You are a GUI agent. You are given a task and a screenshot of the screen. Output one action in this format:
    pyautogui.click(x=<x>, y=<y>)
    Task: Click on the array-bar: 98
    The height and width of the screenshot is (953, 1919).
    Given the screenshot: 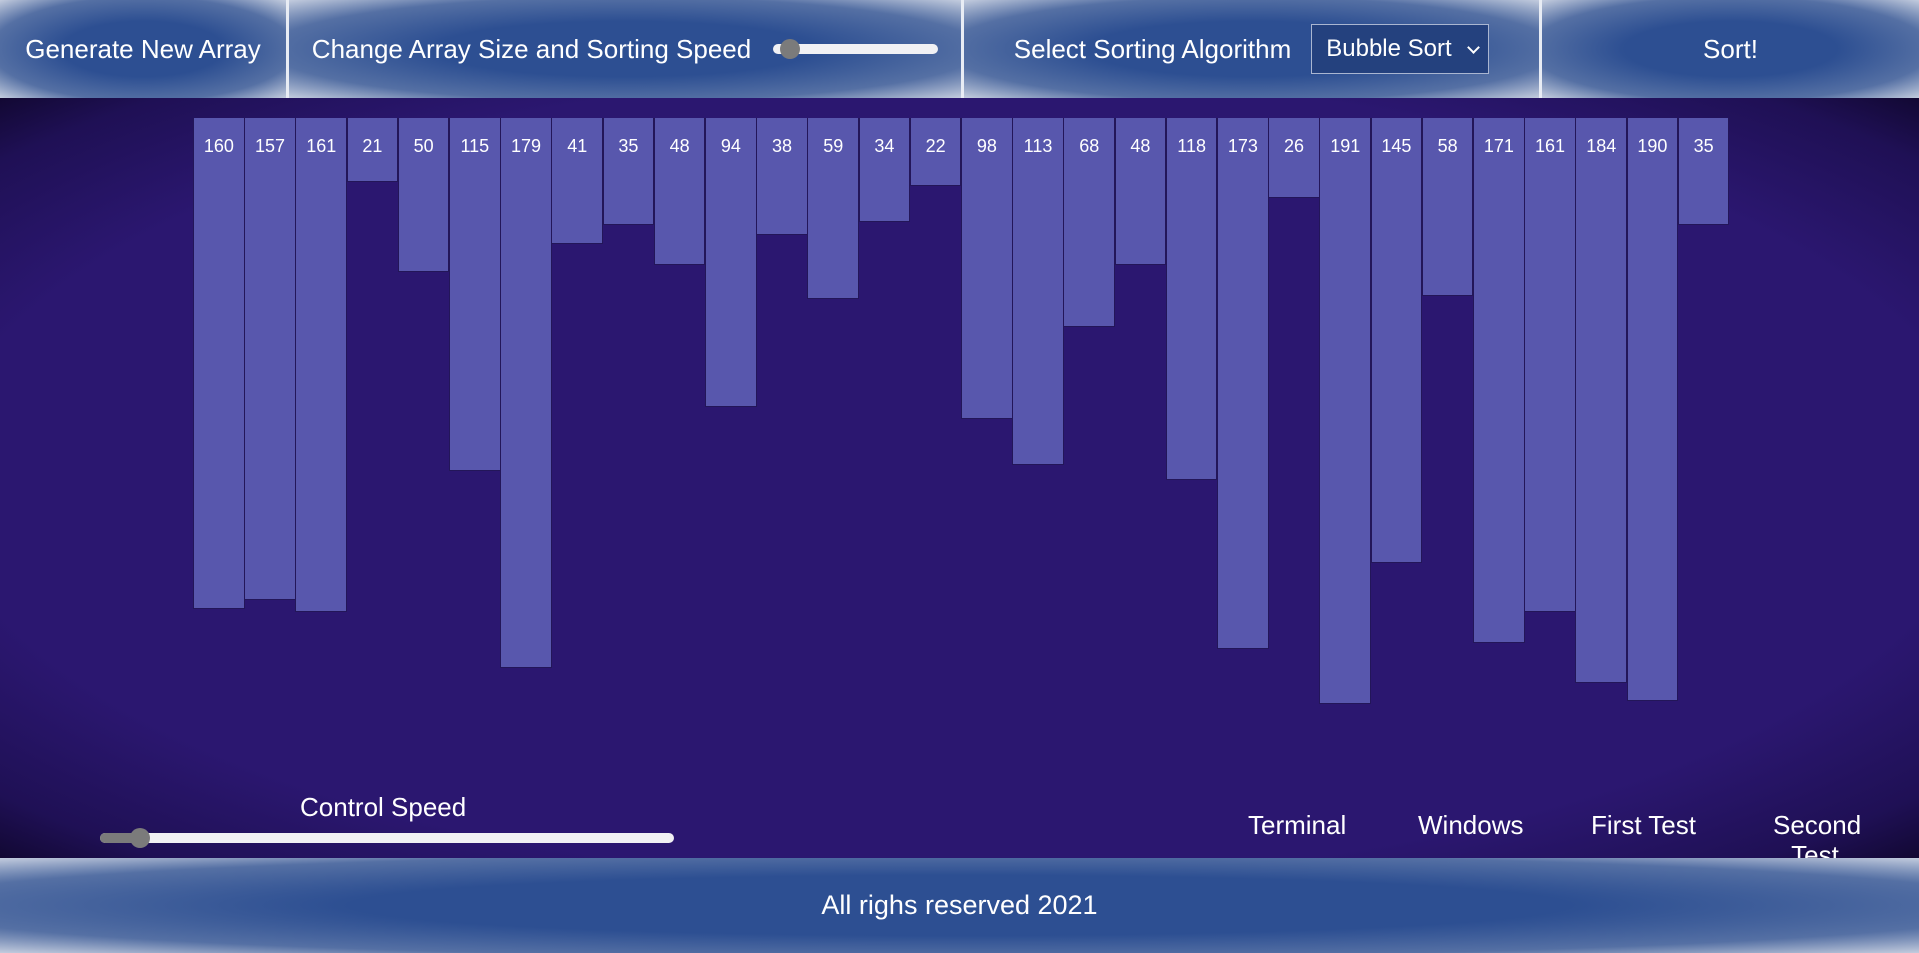 What is the action you would take?
    pyautogui.click(x=987, y=268)
    